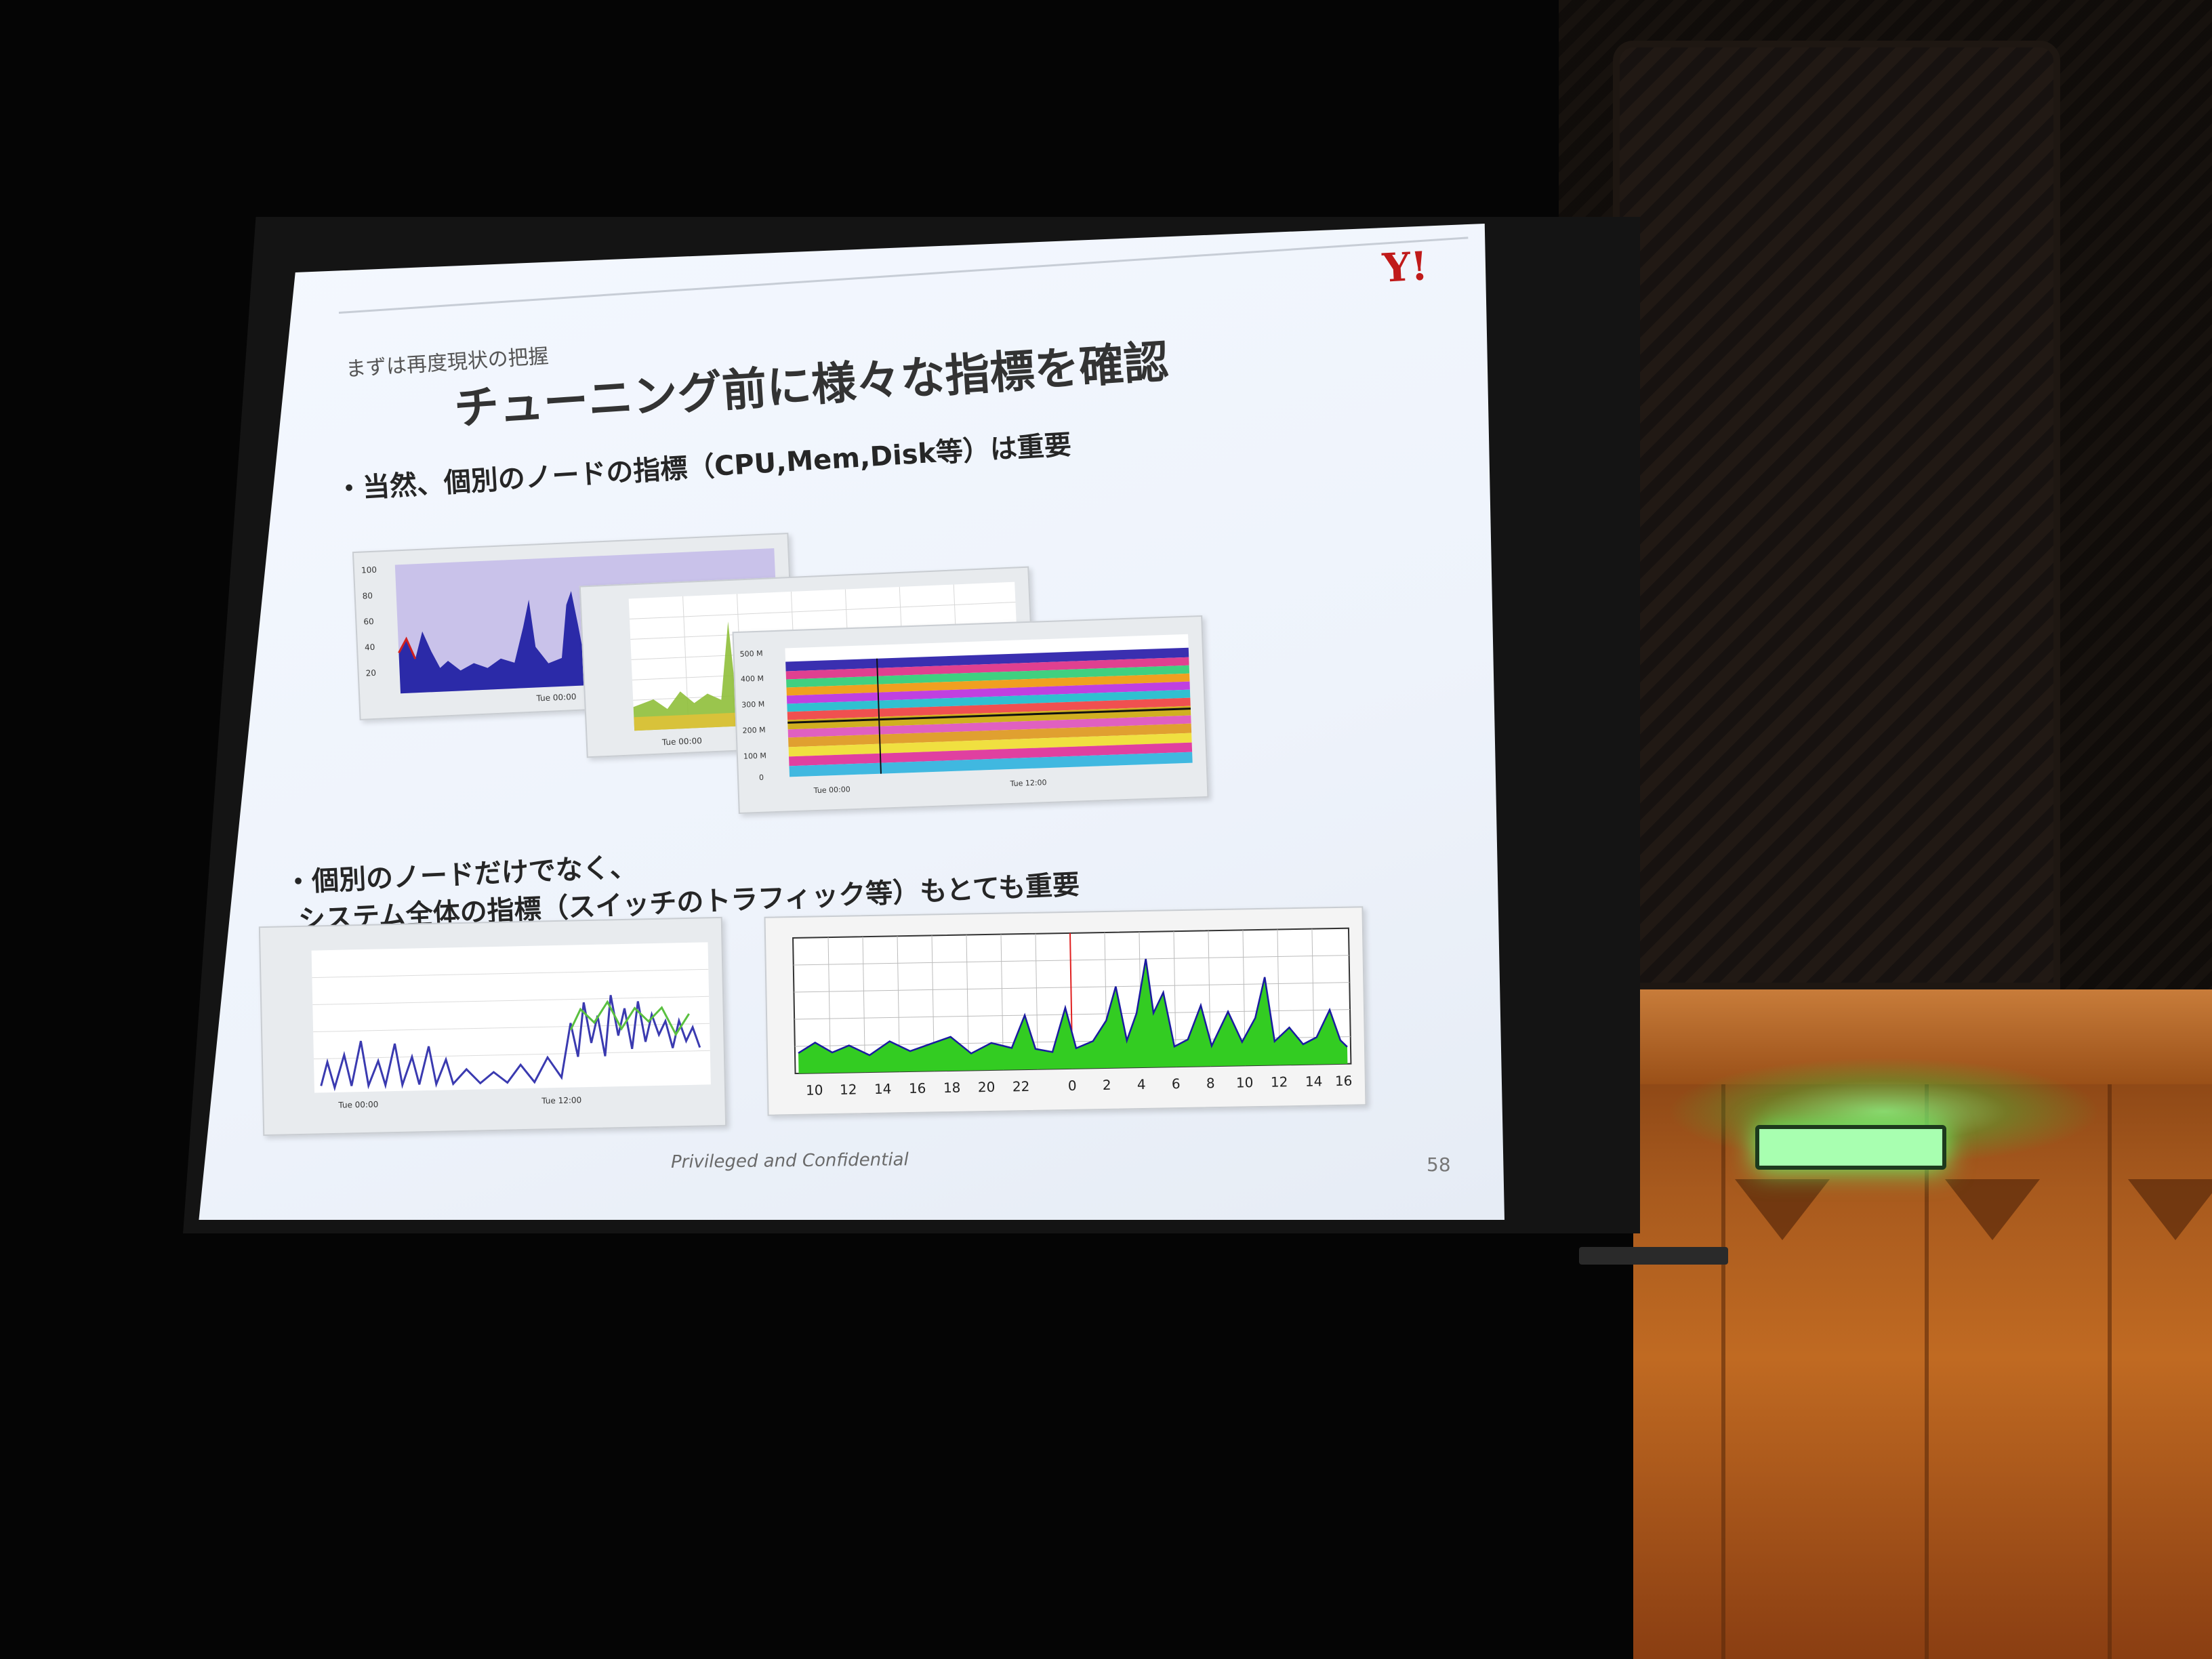  I want to click on disk-stacked-bands, so click(989, 712).